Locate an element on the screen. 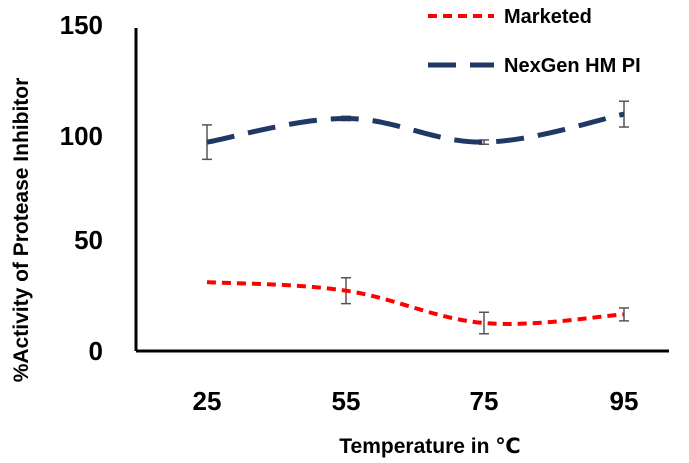  x-tick-label: 25 is located at coordinates (207, 401).